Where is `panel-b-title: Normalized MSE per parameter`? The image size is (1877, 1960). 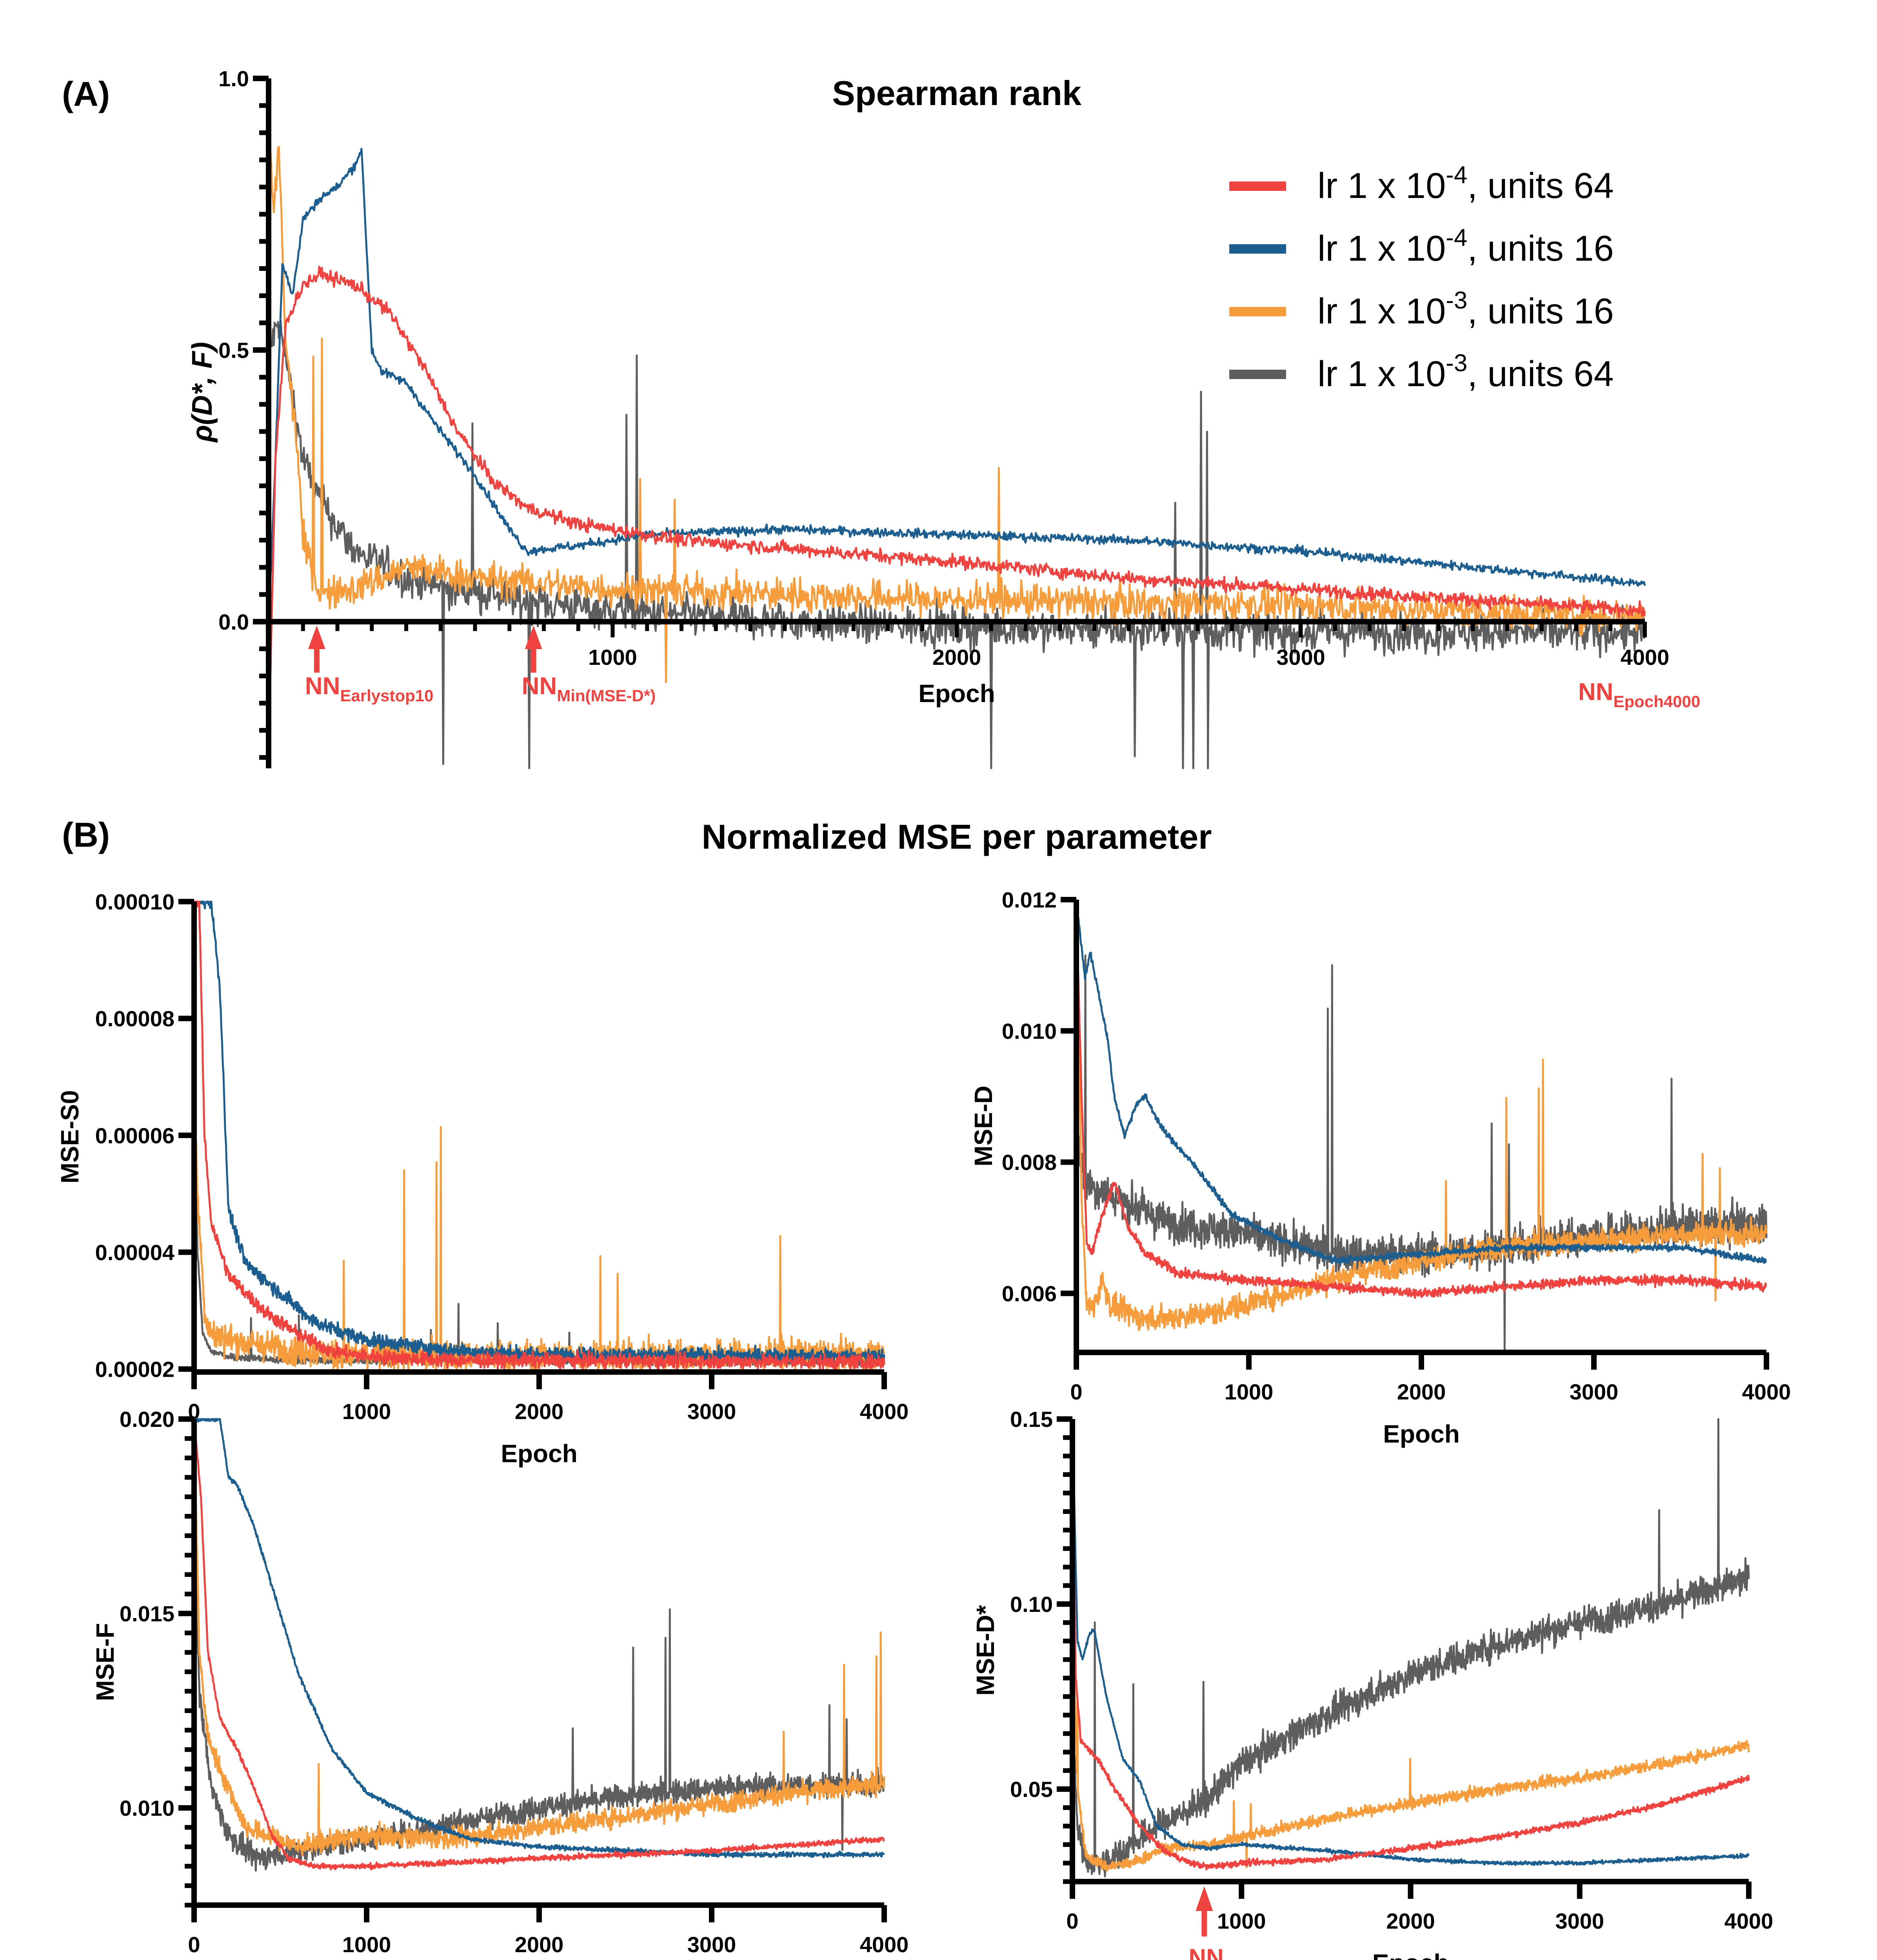
panel-b-title: Normalized MSE per parameter is located at coordinates (957, 837).